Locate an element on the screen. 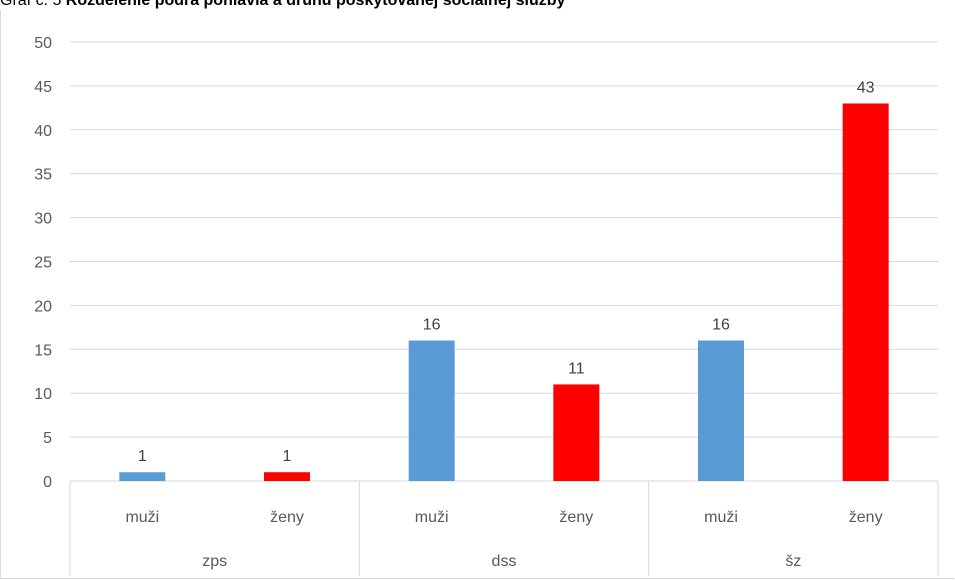  caption-prefix: Graf č. 5 is located at coordinates (33, 4).